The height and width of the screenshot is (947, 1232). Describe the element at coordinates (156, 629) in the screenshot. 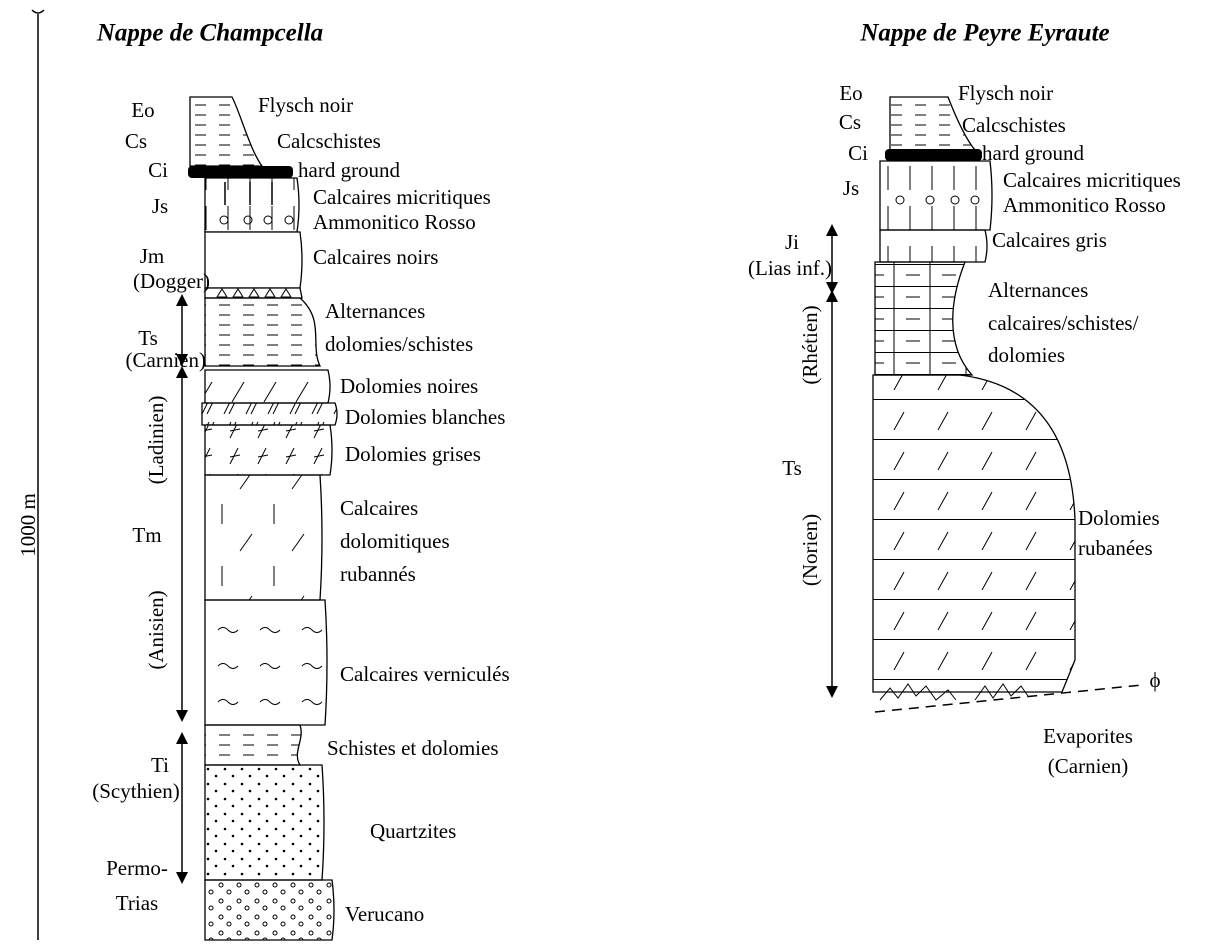

I see `stage-label: (Anisien)` at that location.